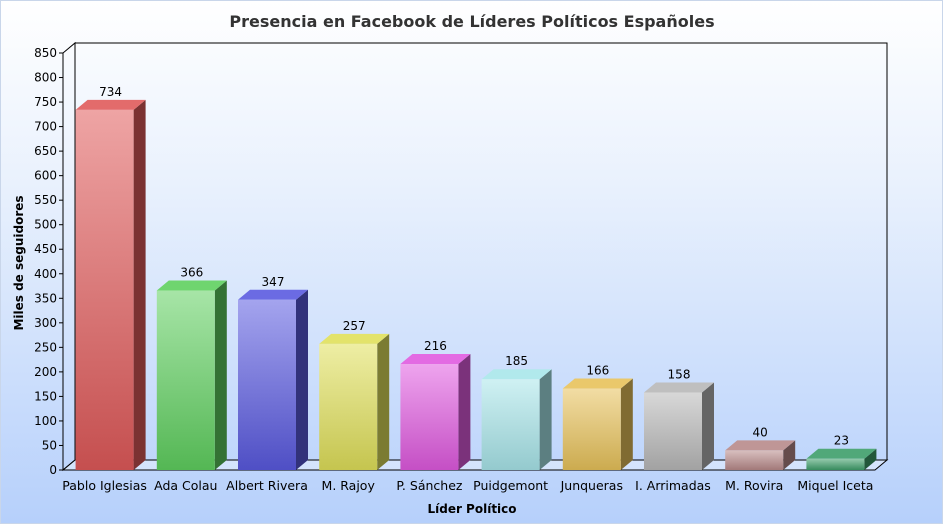 This screenshot has width=943, height=525. I want to click on x-tick-label: I. Arrimadas, so click(673, 485).